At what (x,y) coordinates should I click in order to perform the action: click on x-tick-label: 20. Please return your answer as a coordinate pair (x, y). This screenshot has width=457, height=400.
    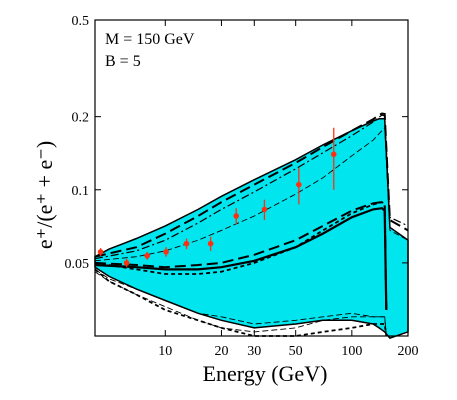
    Looking at the image, I should click on (221, 351).